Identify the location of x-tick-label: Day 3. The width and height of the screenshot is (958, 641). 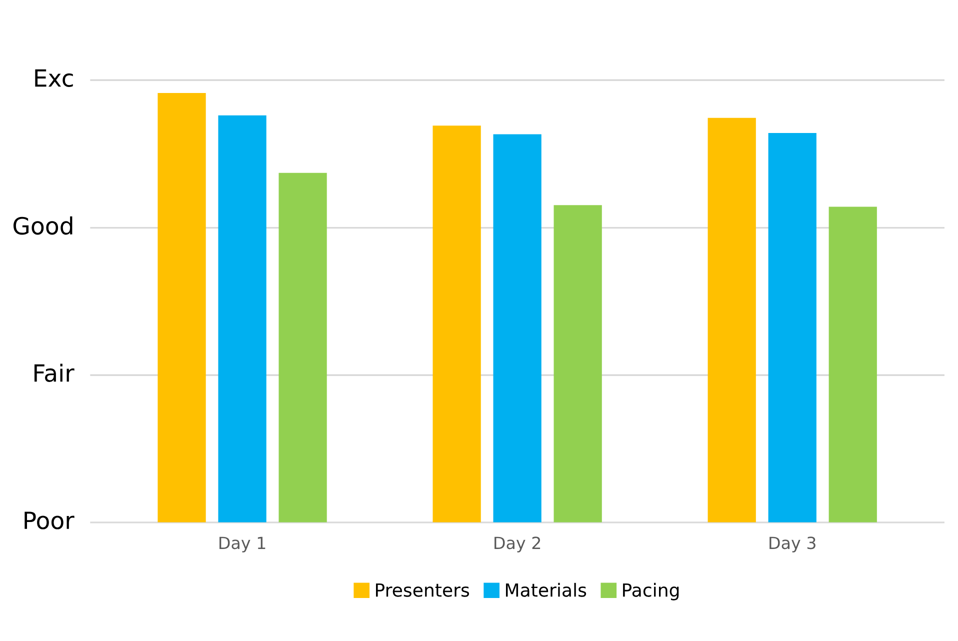
(793, 544).